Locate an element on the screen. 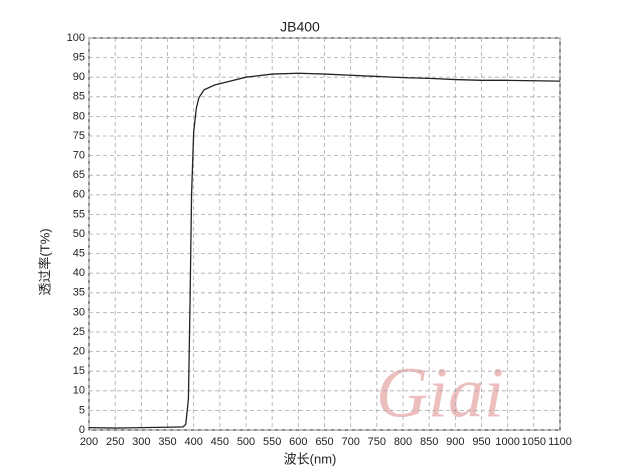 The image size is (642, 476). y-tick-label: 75 is located at coordinates (79, 136).